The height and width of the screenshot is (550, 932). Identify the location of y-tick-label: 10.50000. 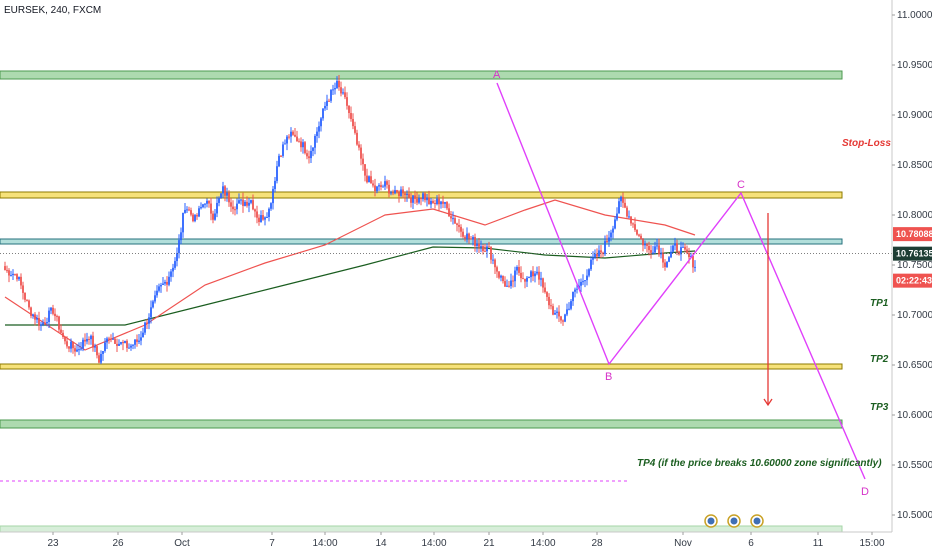
(914, 515).